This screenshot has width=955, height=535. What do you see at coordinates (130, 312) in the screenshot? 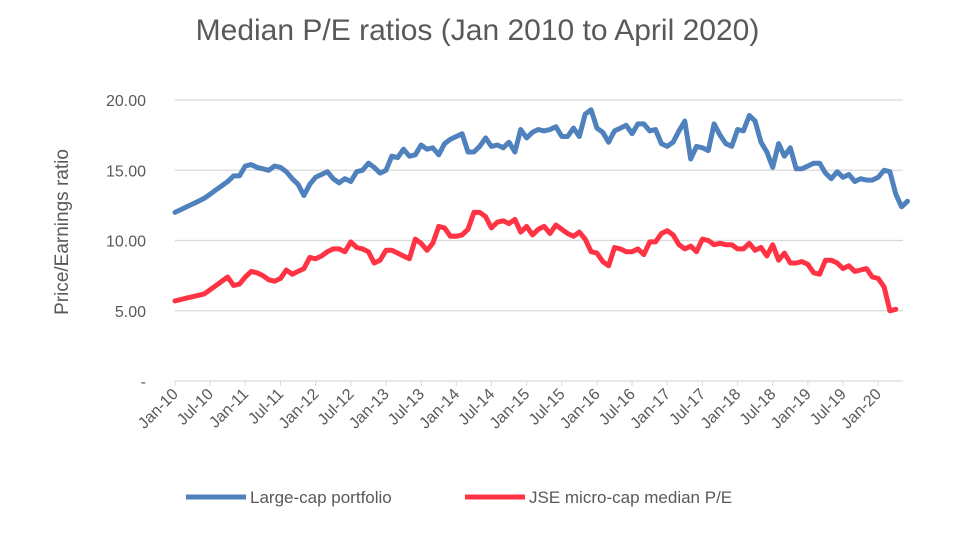
I see `y-tick-label: 5.00` at bounding box center [130, 312].